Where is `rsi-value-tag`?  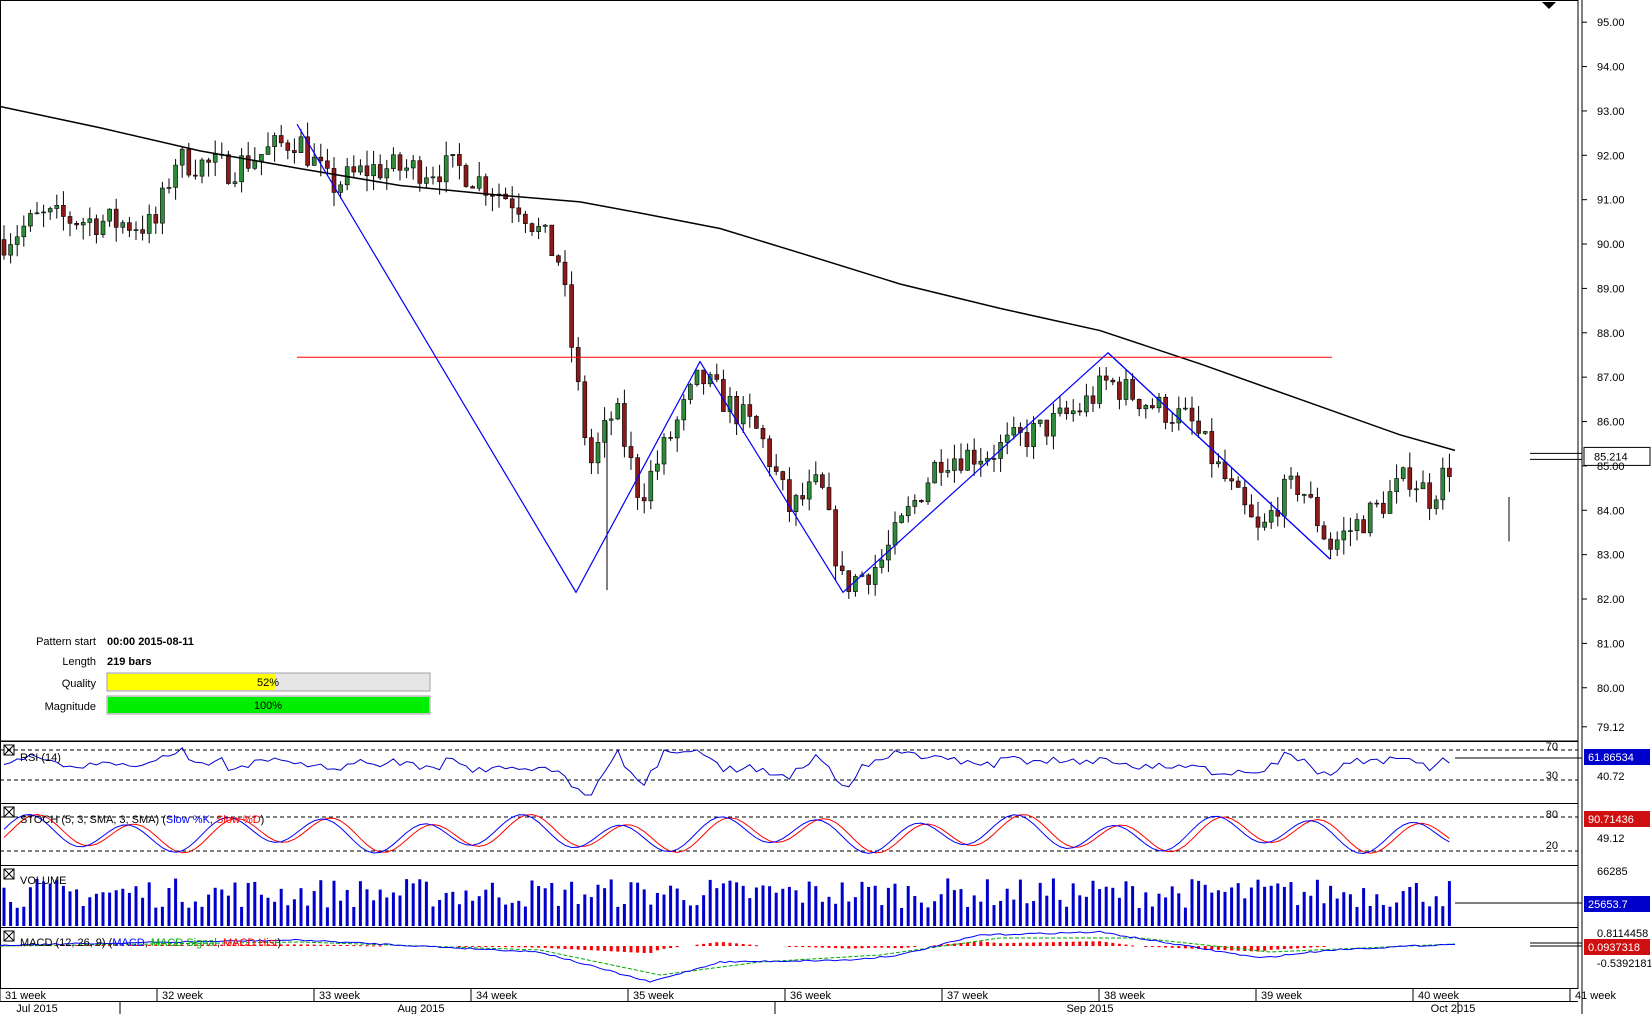
rsi-value-tag is located at coordinates (1617, 757).